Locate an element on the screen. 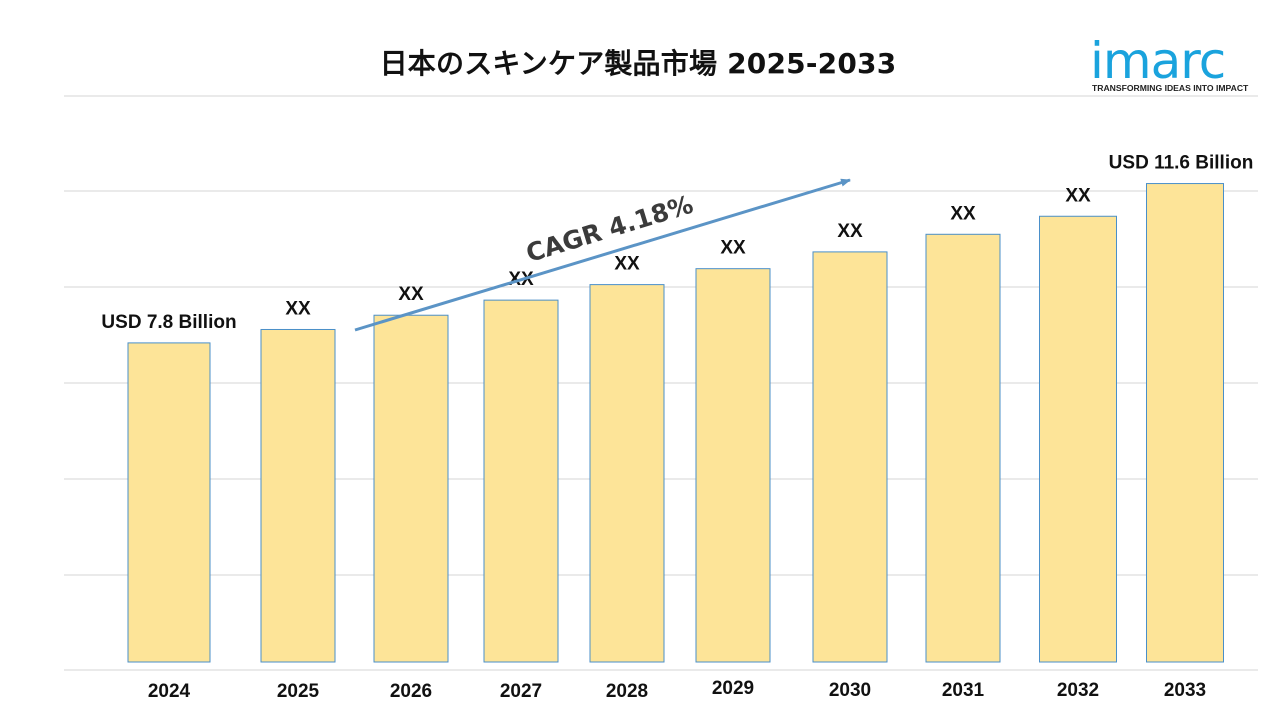 Image resolution: width=1280 pixels, height=720 pixels. data-label-2029: XX is located at coordinates (733, 248).